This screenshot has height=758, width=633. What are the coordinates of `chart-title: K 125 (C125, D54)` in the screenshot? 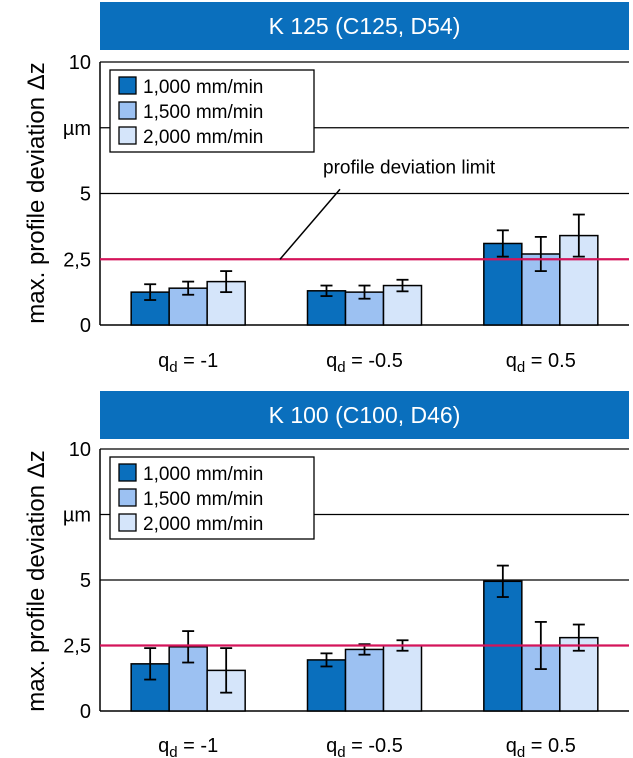 It's located at (364, 26).